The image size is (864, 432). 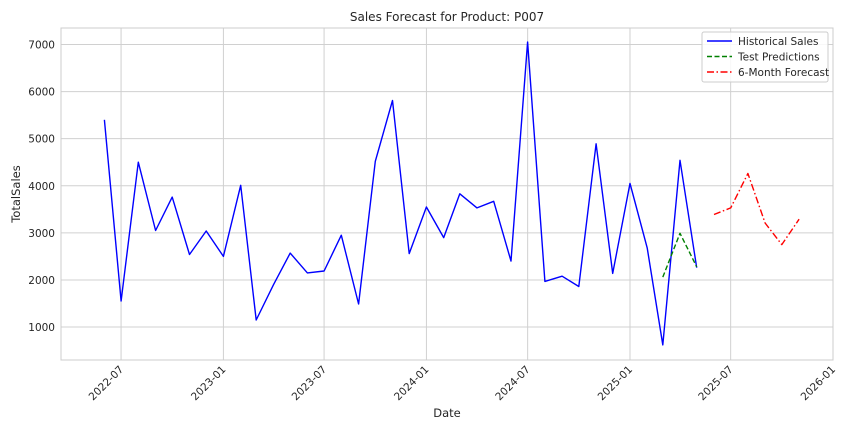 What do you see at coordinates (412, 384) in the screenshot?
I see `x-tick-label: 2024-01` at bounding box center [412, 384].